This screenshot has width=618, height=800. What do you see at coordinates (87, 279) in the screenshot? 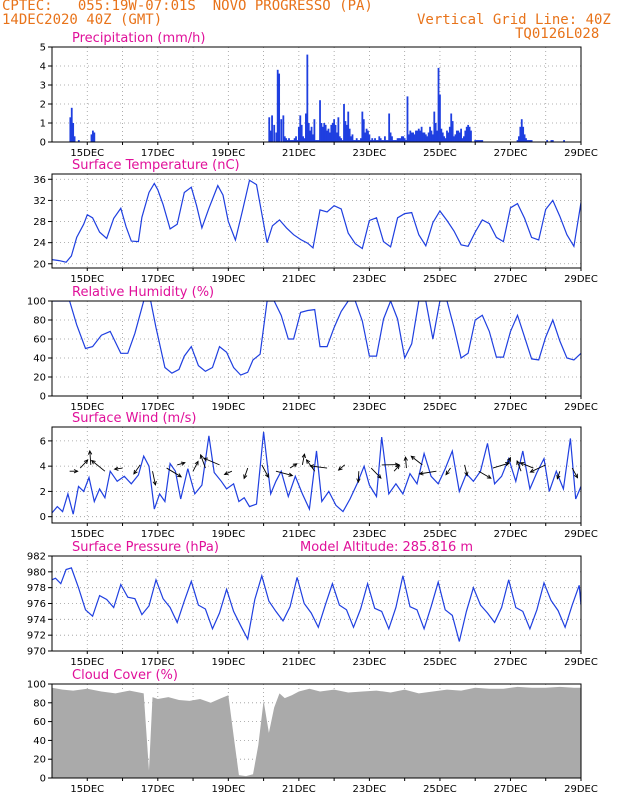
I see `temperature-xtick-label: 15DEC` at bounding box center [87, 279].